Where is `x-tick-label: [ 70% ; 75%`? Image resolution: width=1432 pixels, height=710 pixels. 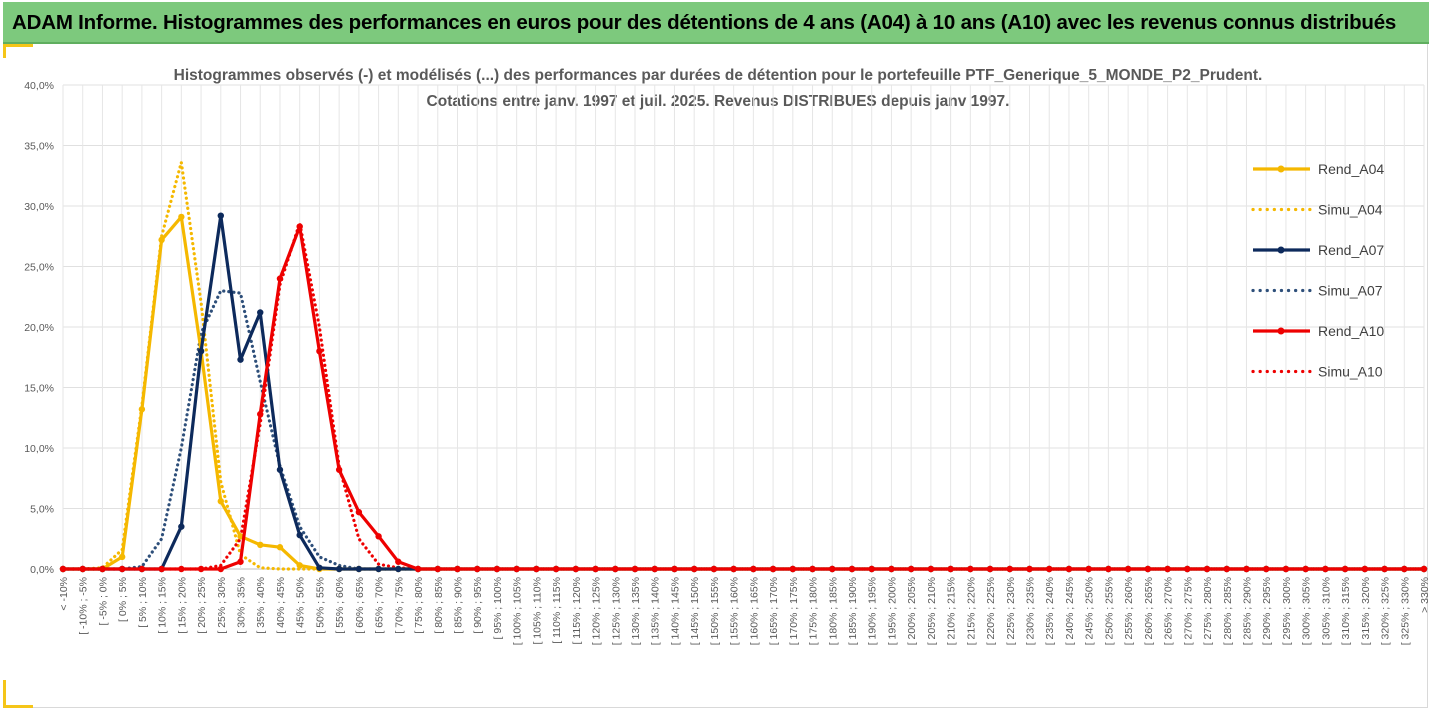 x-tick-label: [ 70% ; 75% is located at coordinates (399, 605).